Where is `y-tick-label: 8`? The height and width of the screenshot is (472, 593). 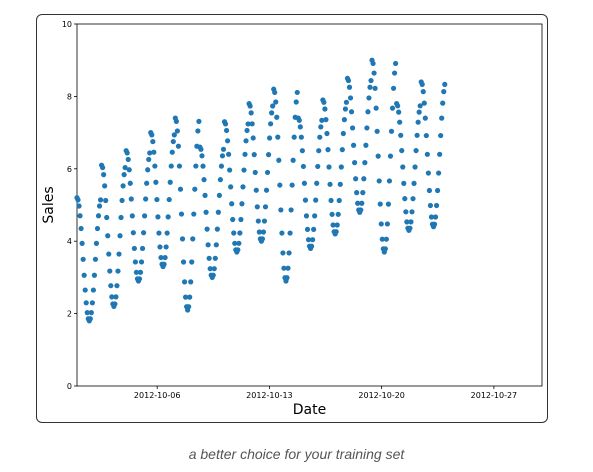
y-tick-label: 8 is located at coordinates (69, 96).